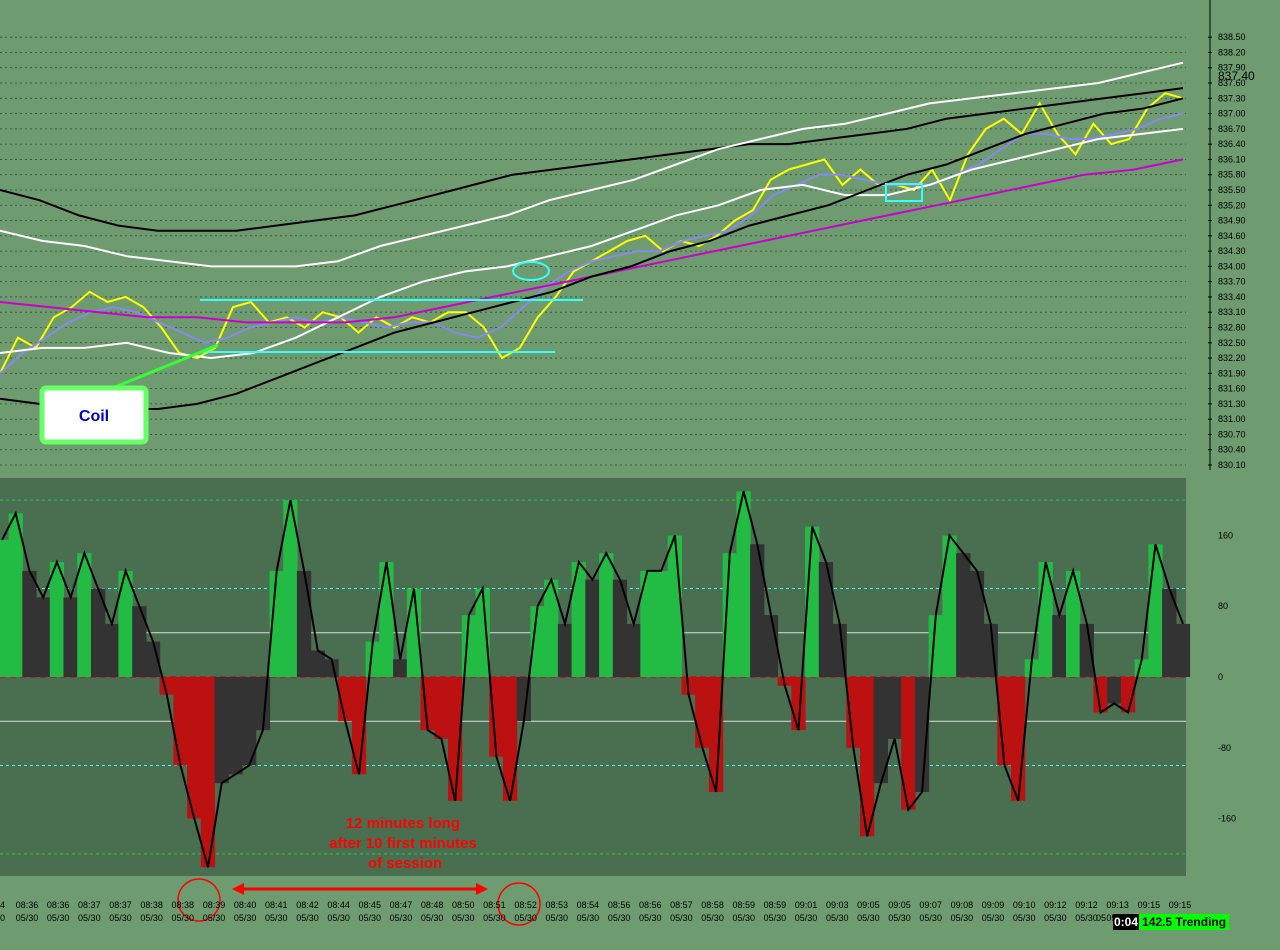 The height and width of the screenshot is (950, 1280). What do you see at coordinates (1232, 205) in the screenshot?
I see `price-tick-label: 835.20` at bounding box center [1232, 205].